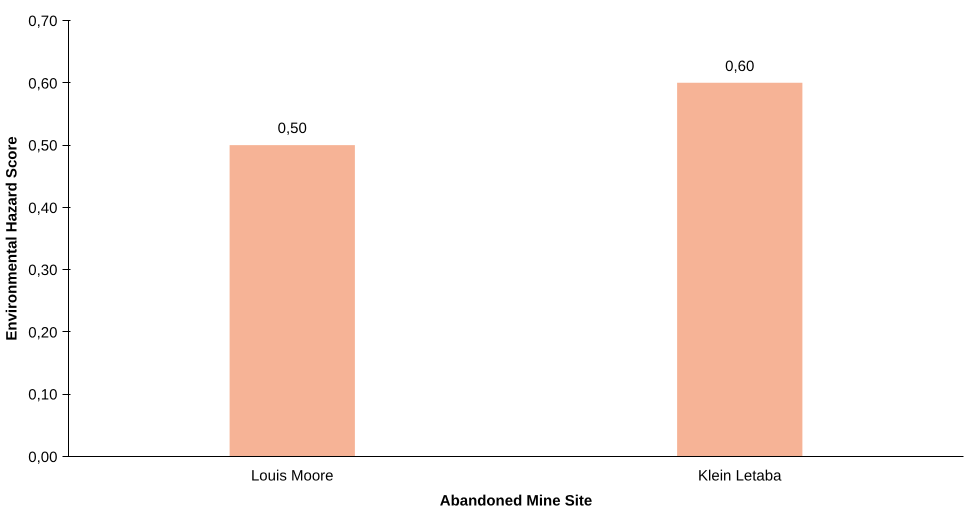 This screenshot has width=965, height=512. What do you see at coordinates (43, 271) in the screenshot?
I see `y-tick-label: 0,30` at bounding box center [43, 271].